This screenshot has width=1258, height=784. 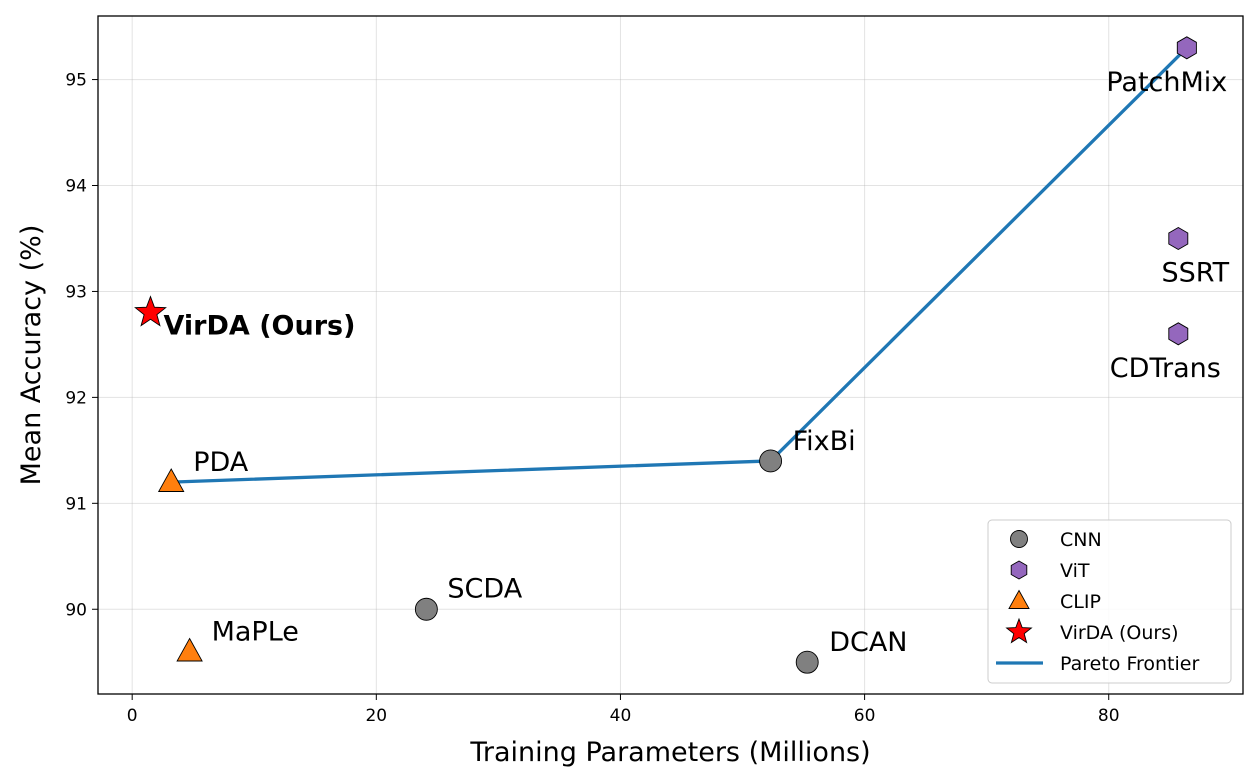 What do you see at coordinates (1119, 633) in the screenshot?
I see `legend-label-virda-ours: VirDA (Ours)` at bounding box center [1119, 633].